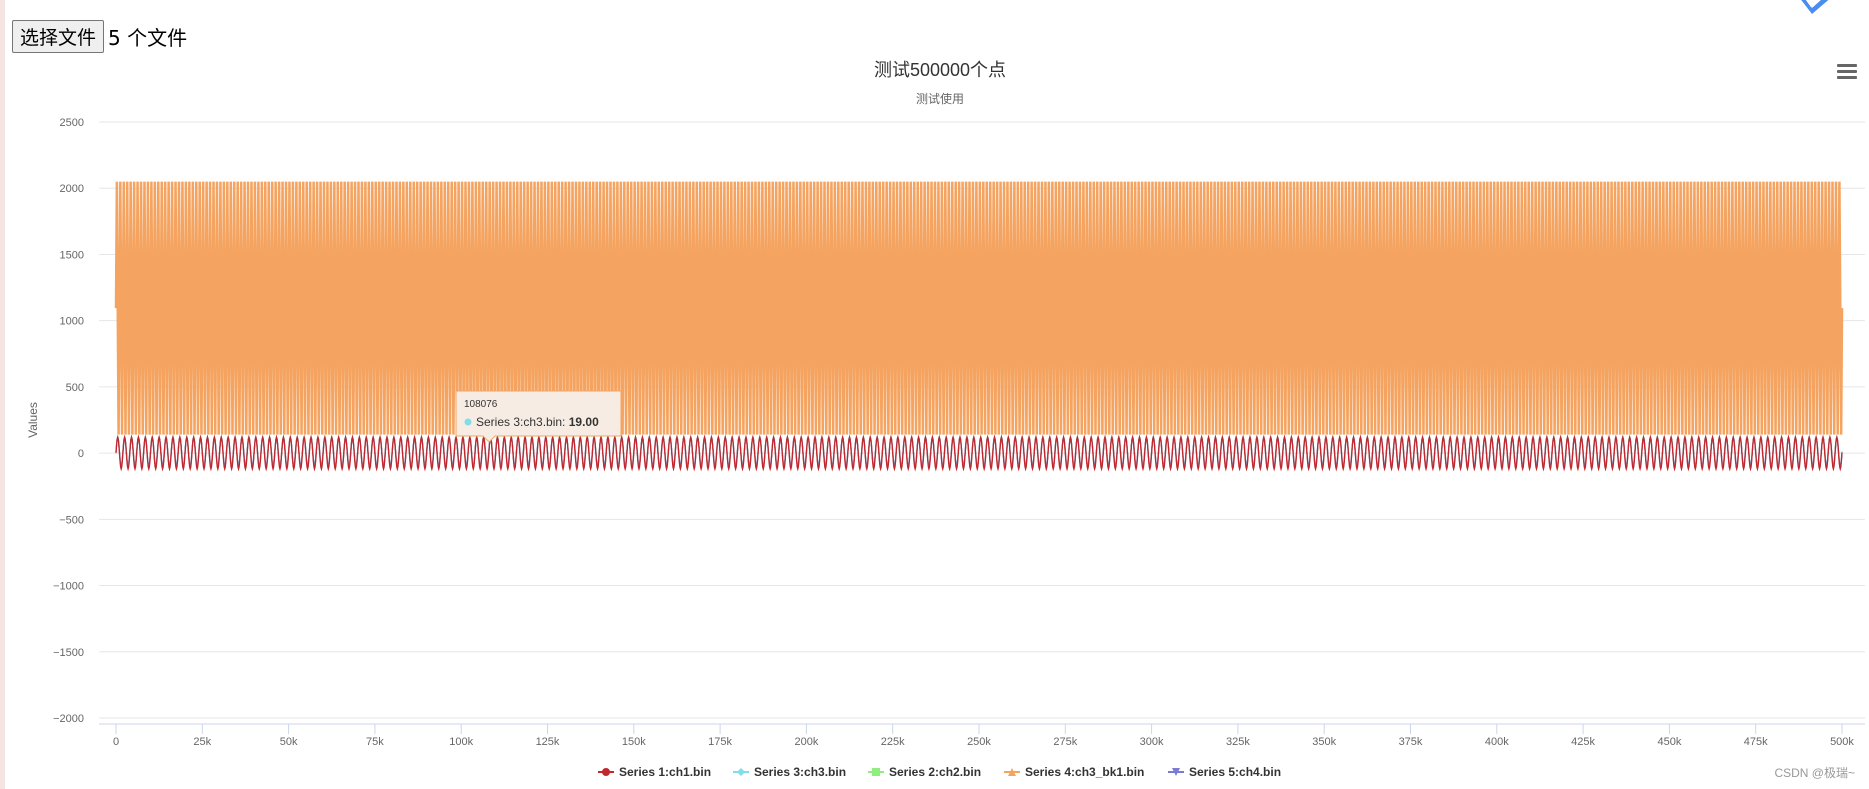 This screenshot has height=789, width=1869. I want to click on tooltip-x-value: 108076, so click(481, 404).